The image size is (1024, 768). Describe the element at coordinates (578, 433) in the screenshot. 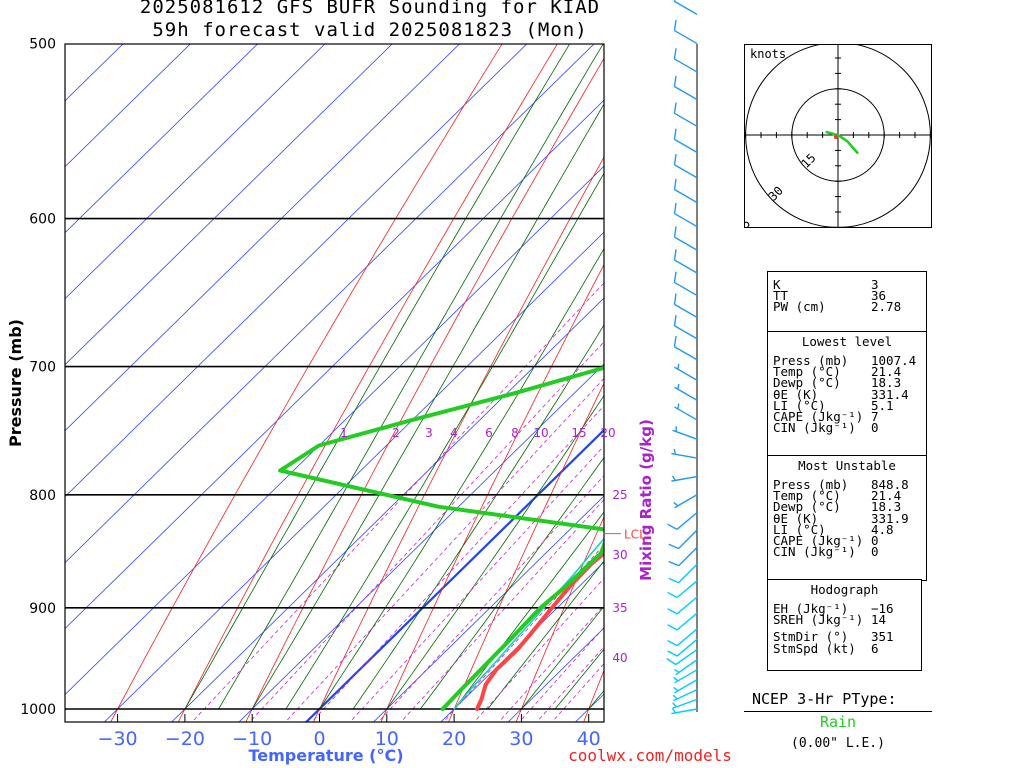

I see `mixing-ratio-tick-label: 15` at that location.